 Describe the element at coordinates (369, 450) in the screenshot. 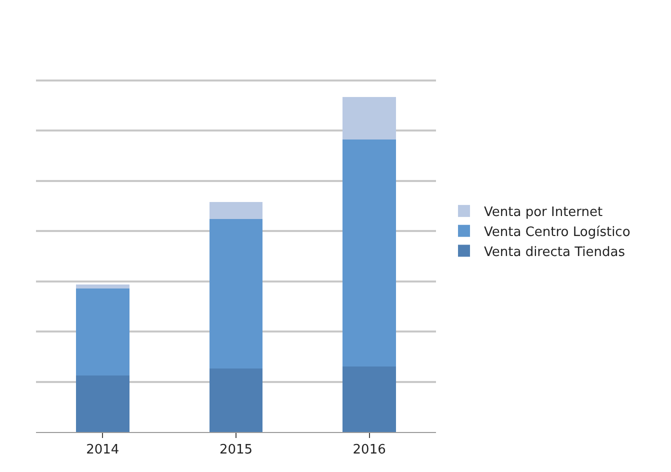

I see `x-tick-label: 2016` at that location.